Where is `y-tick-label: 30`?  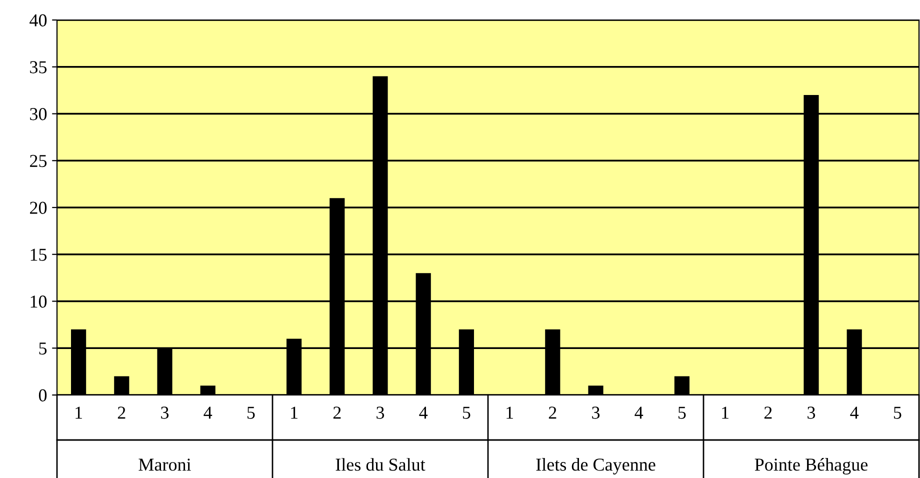
y-tick-label: 30 is located at coordinates (38, 114).